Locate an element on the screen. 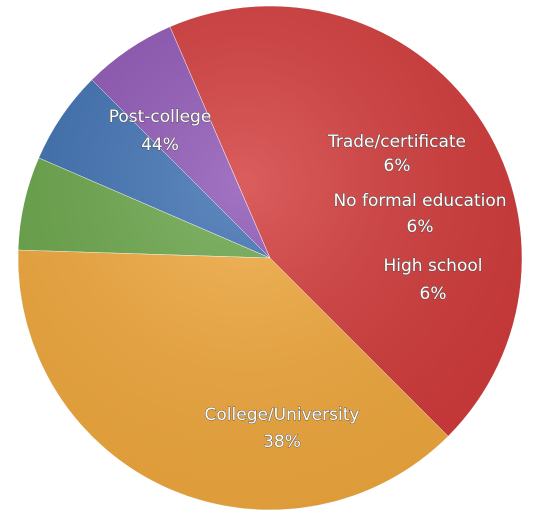 This screenshot has width=544, height=513. slice-label: College/University is located at coordinates (282, 415).